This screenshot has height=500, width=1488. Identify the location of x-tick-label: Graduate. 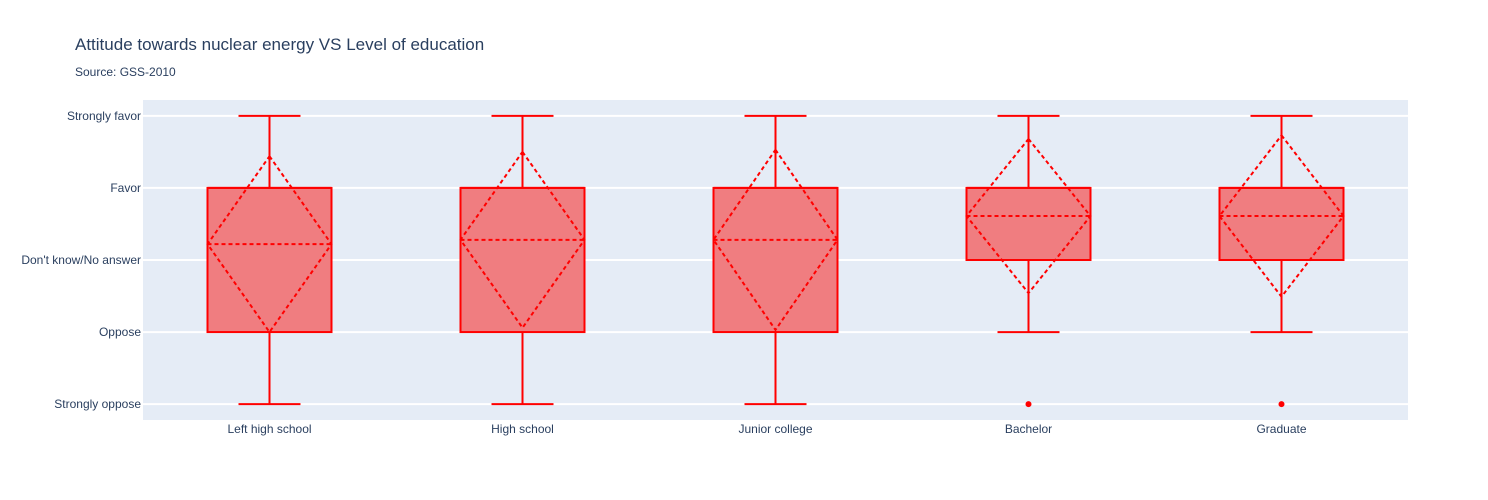
(1281, 429).